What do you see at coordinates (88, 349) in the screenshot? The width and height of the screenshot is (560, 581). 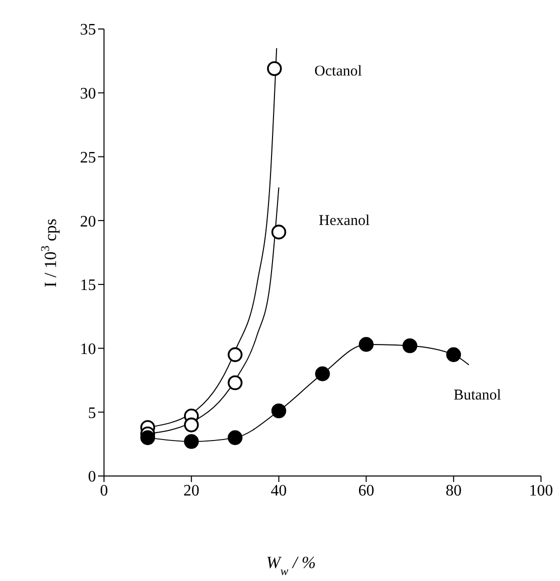 I see `y-tick-label: 10` at bounding box center [88, 349].